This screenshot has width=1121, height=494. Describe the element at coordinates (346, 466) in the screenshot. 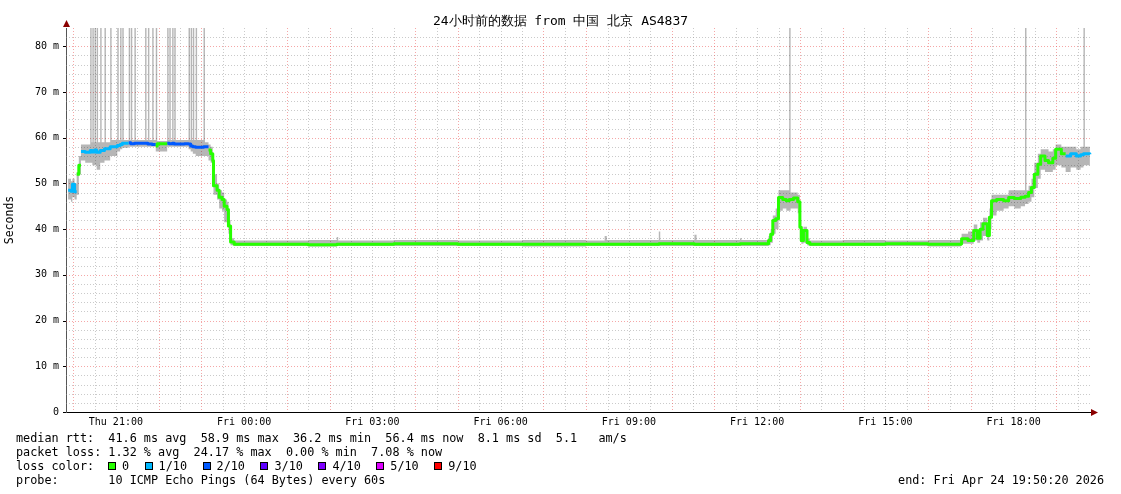

I see `legend-label: 4/10` at that location.